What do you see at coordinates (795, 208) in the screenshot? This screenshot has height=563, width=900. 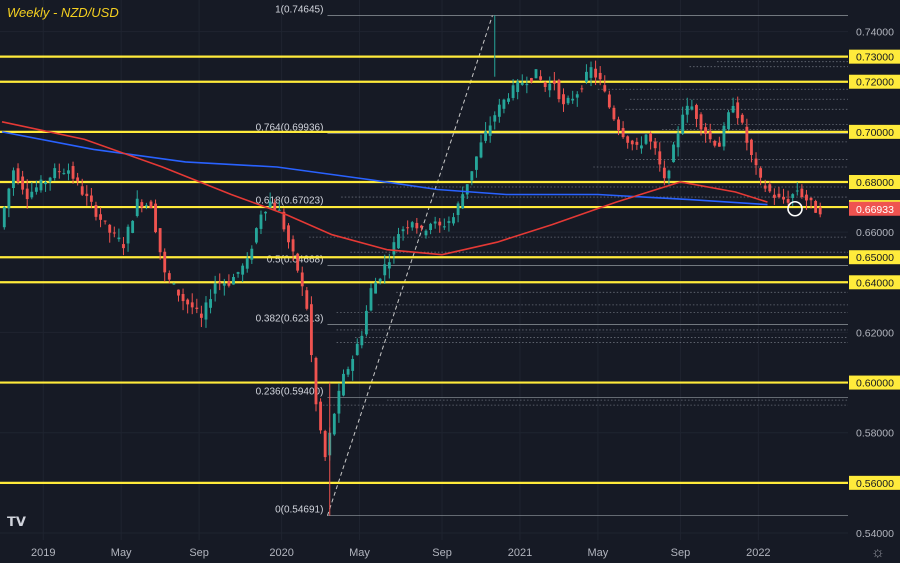 I see `current-price-marker` at bounding box center [795, 208].